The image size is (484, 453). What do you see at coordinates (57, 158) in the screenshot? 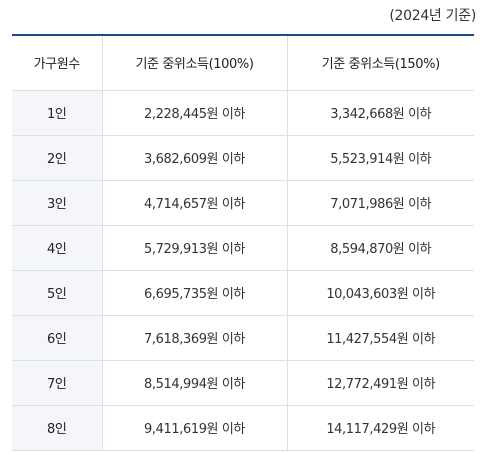
I see `household-size-cell: 2인` at bounding box center [57, 158].